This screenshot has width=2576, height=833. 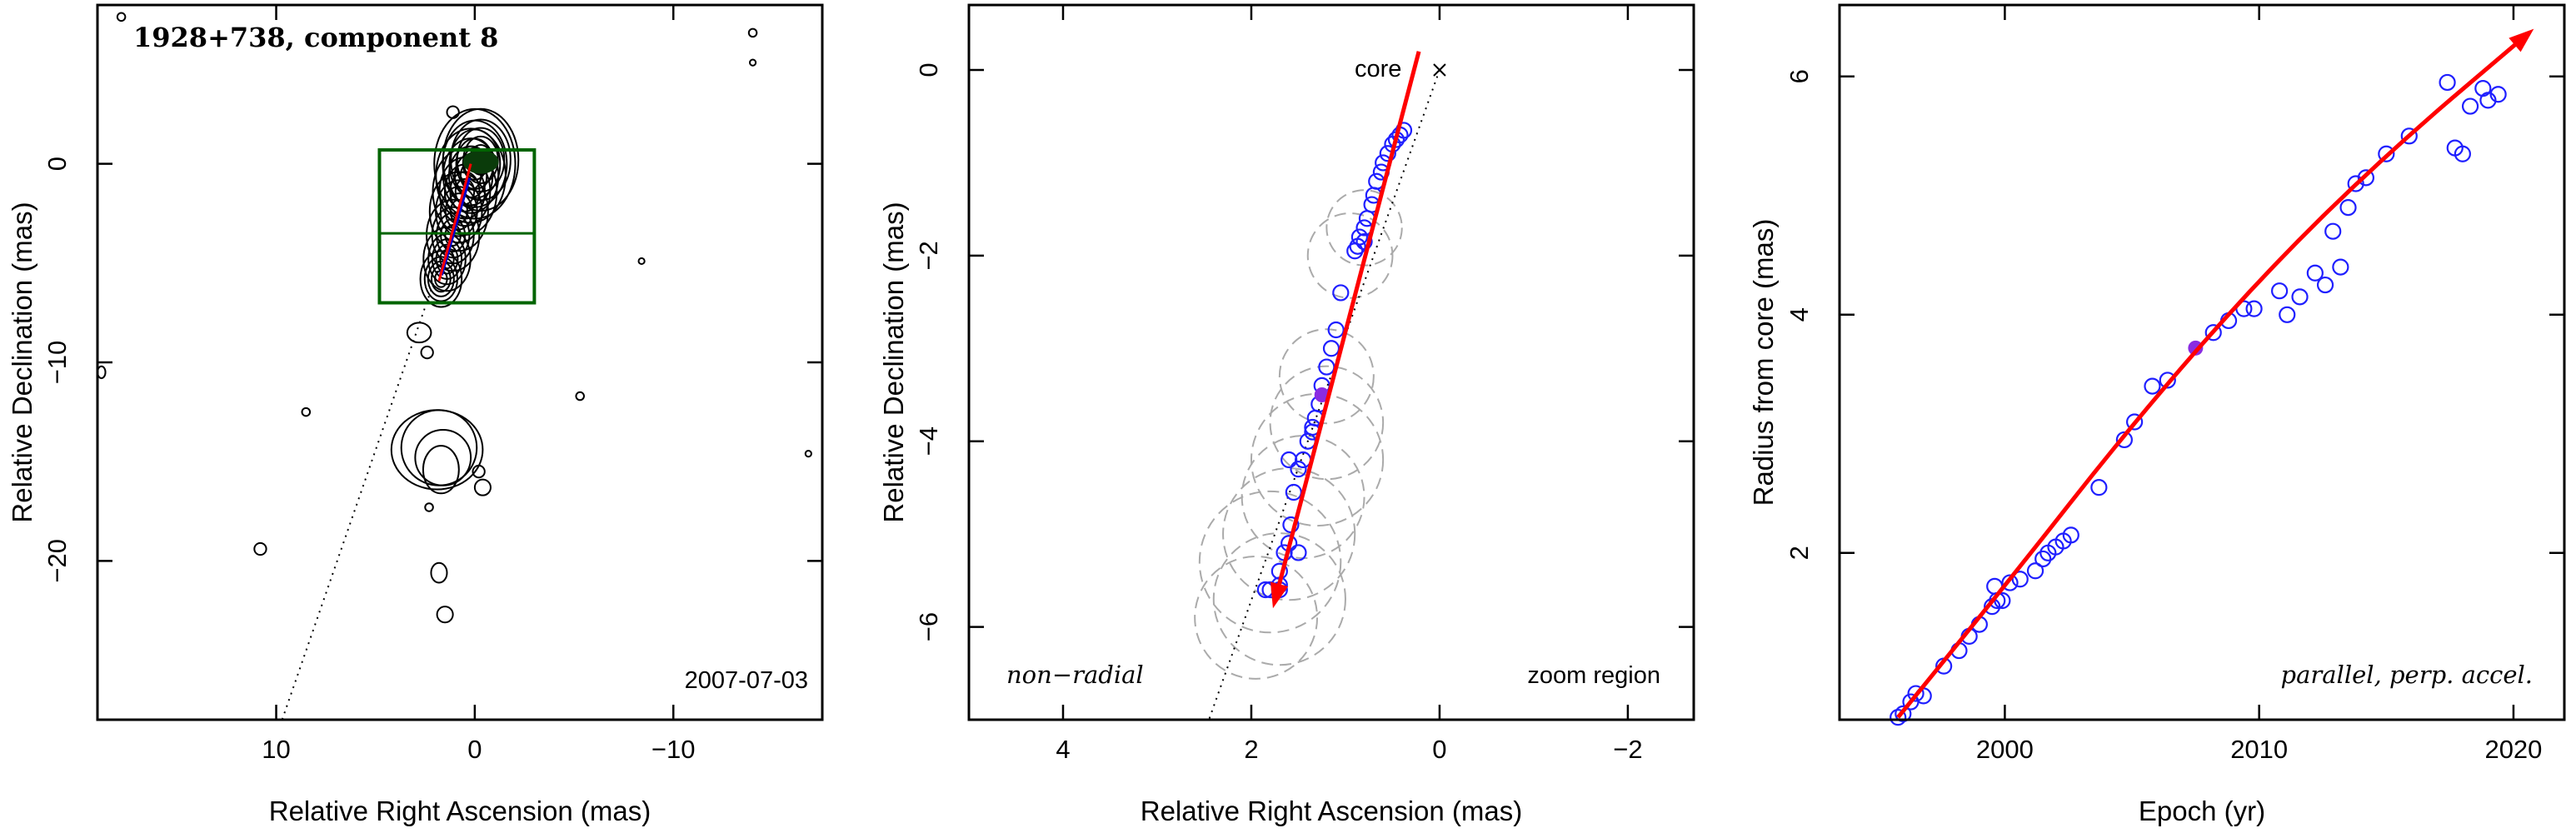 I want to click on y-tick-label: 6, so click(x=1799, y=76).